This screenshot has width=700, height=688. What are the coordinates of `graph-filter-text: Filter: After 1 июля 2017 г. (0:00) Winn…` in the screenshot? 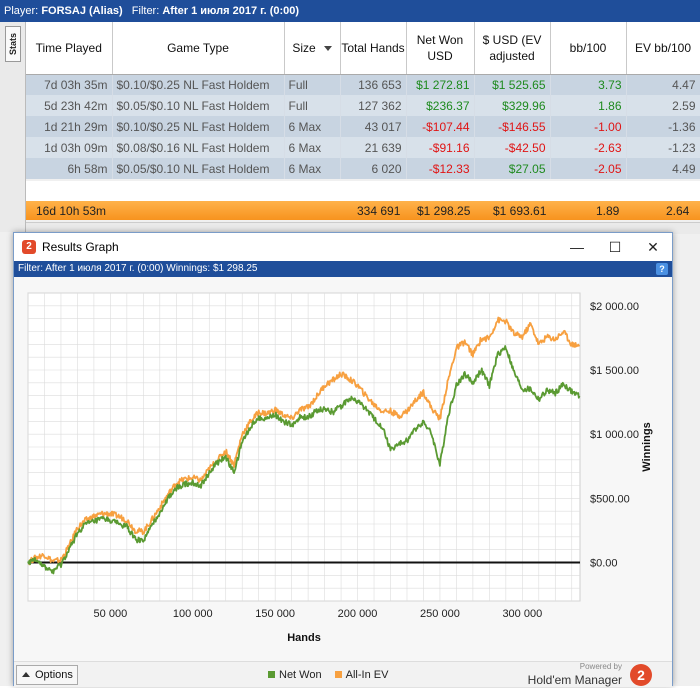 It's located at (138, 268).